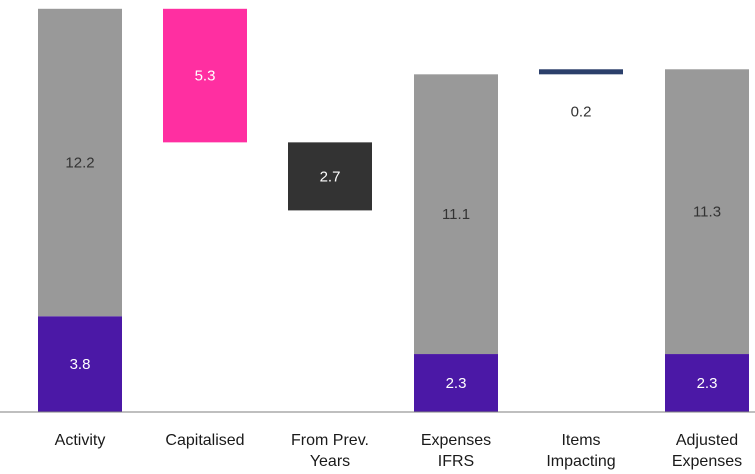 This screenshot has width=755, height=474. I want to click on category-label-line: Activity, so click(80, 440).